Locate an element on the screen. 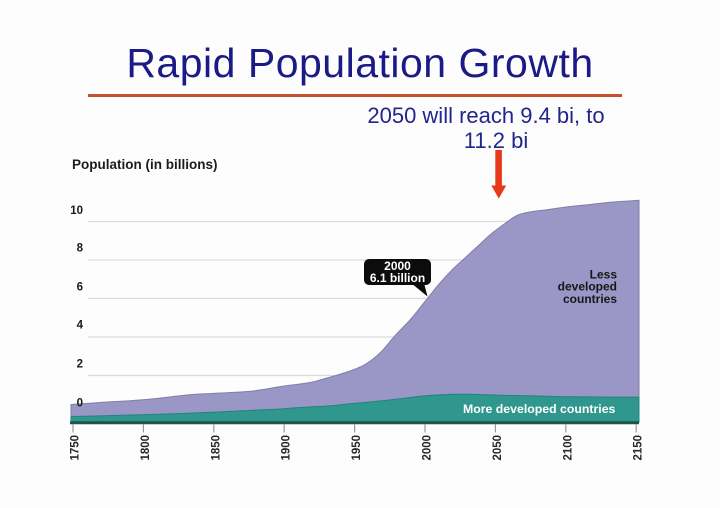 The image size is (720, 508). svg-text: 2050 is located at coordinates (498, 448).